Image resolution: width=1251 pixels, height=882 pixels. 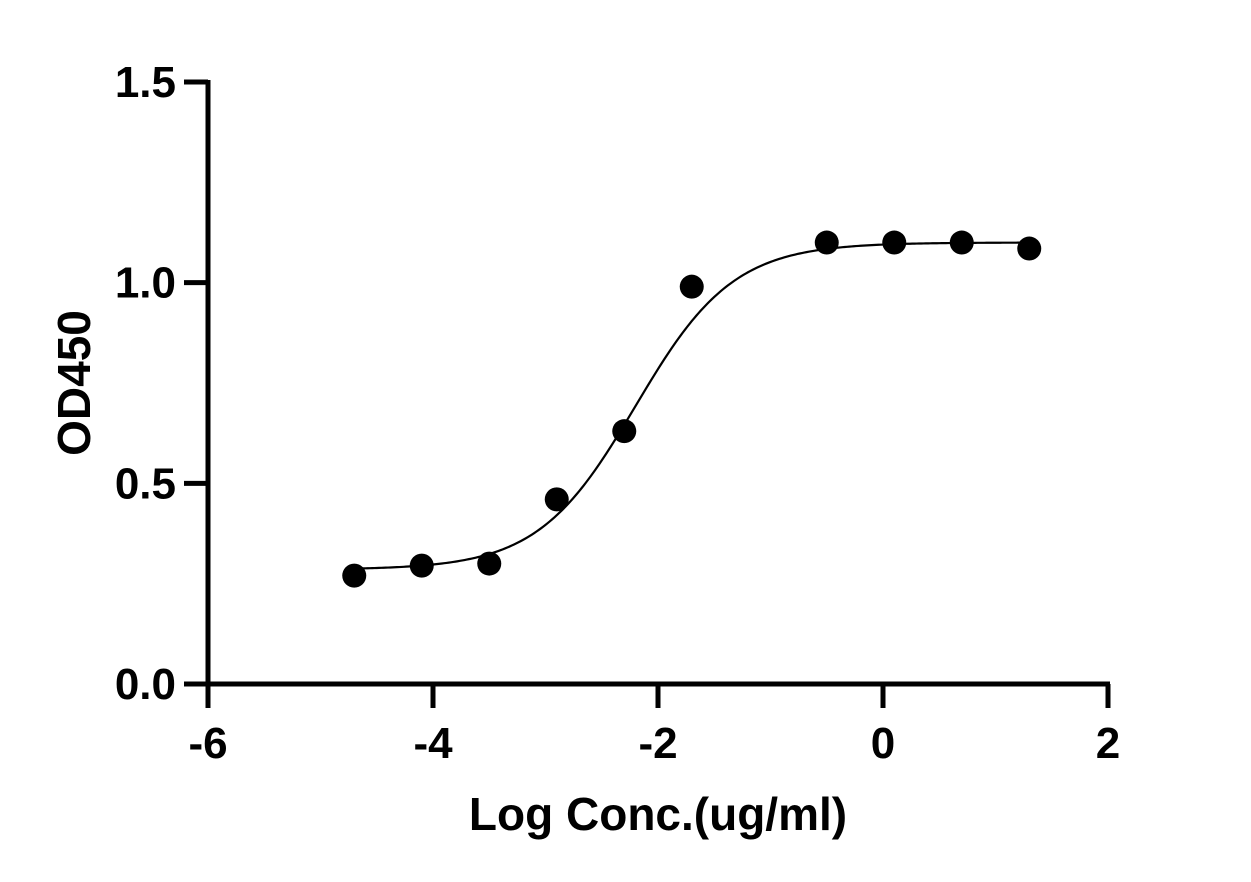 What do you see at coordinates (883, 743) in the screenshot?
I see `x-tick-label: 0` at bounding box center [883, 743].